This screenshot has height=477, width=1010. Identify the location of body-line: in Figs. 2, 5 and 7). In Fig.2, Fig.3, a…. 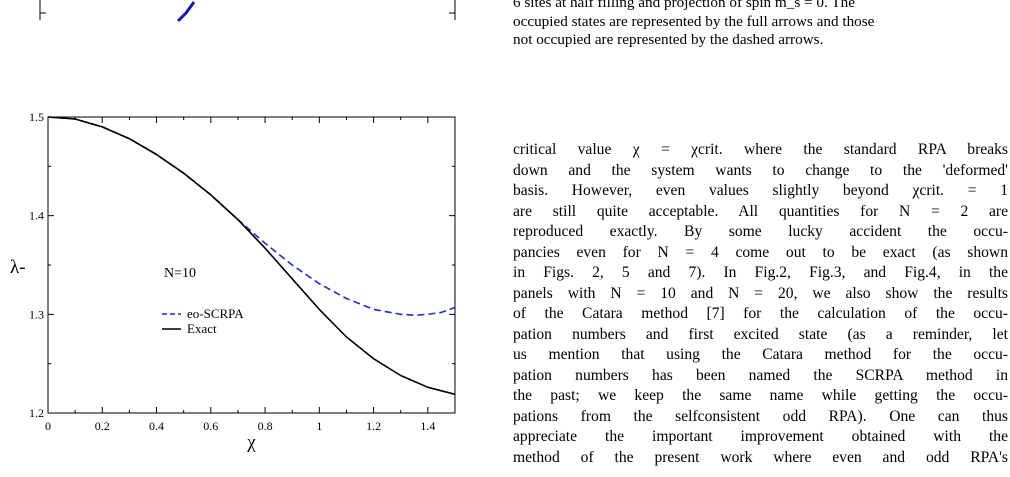
(760, 272).